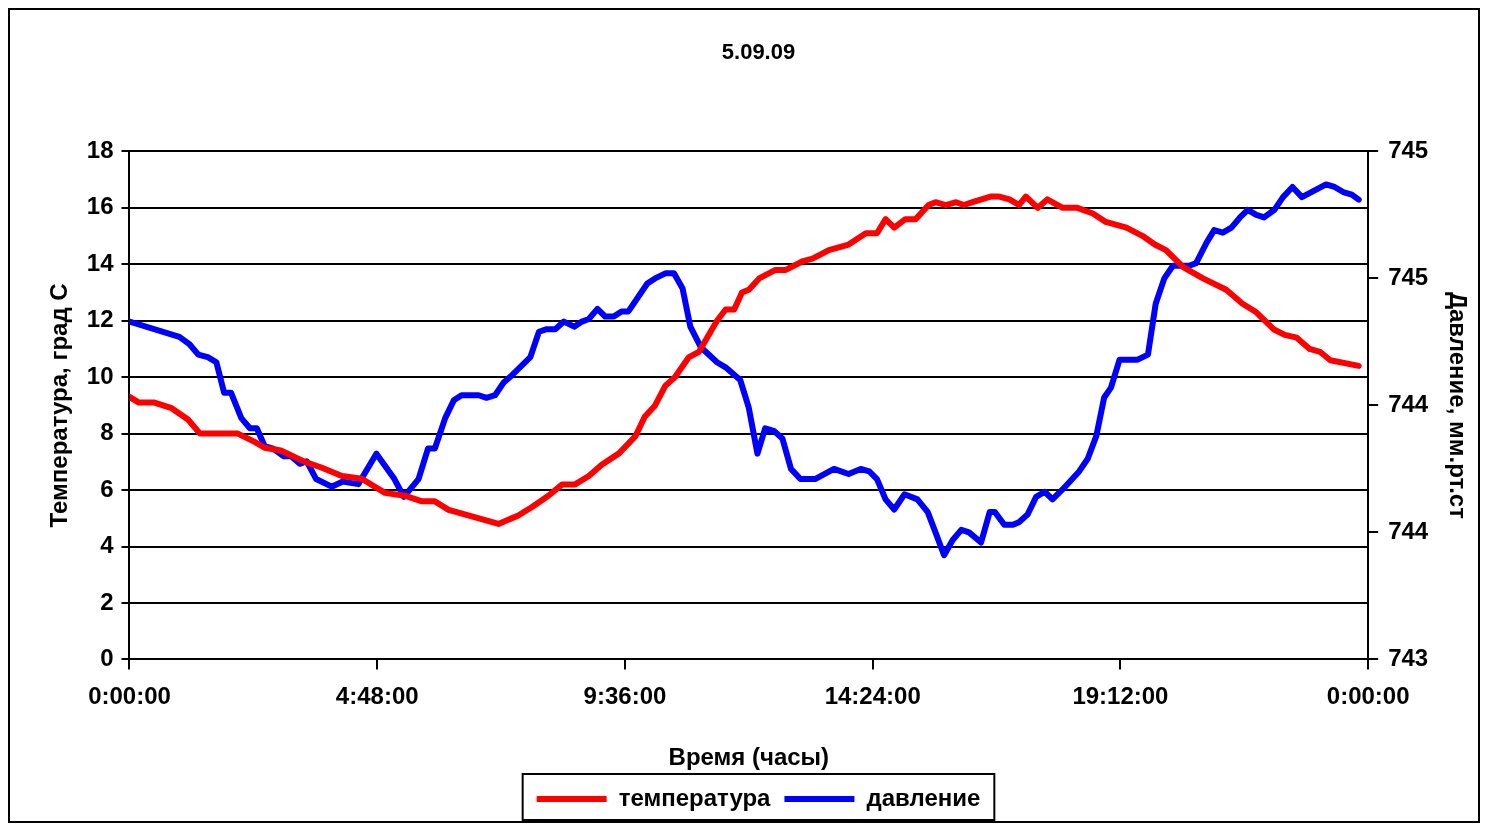 Image resolution: width=1490 pixels, height=831 pixels. I want to click on y-axis-title: Температура, град С, so click(59, 405).